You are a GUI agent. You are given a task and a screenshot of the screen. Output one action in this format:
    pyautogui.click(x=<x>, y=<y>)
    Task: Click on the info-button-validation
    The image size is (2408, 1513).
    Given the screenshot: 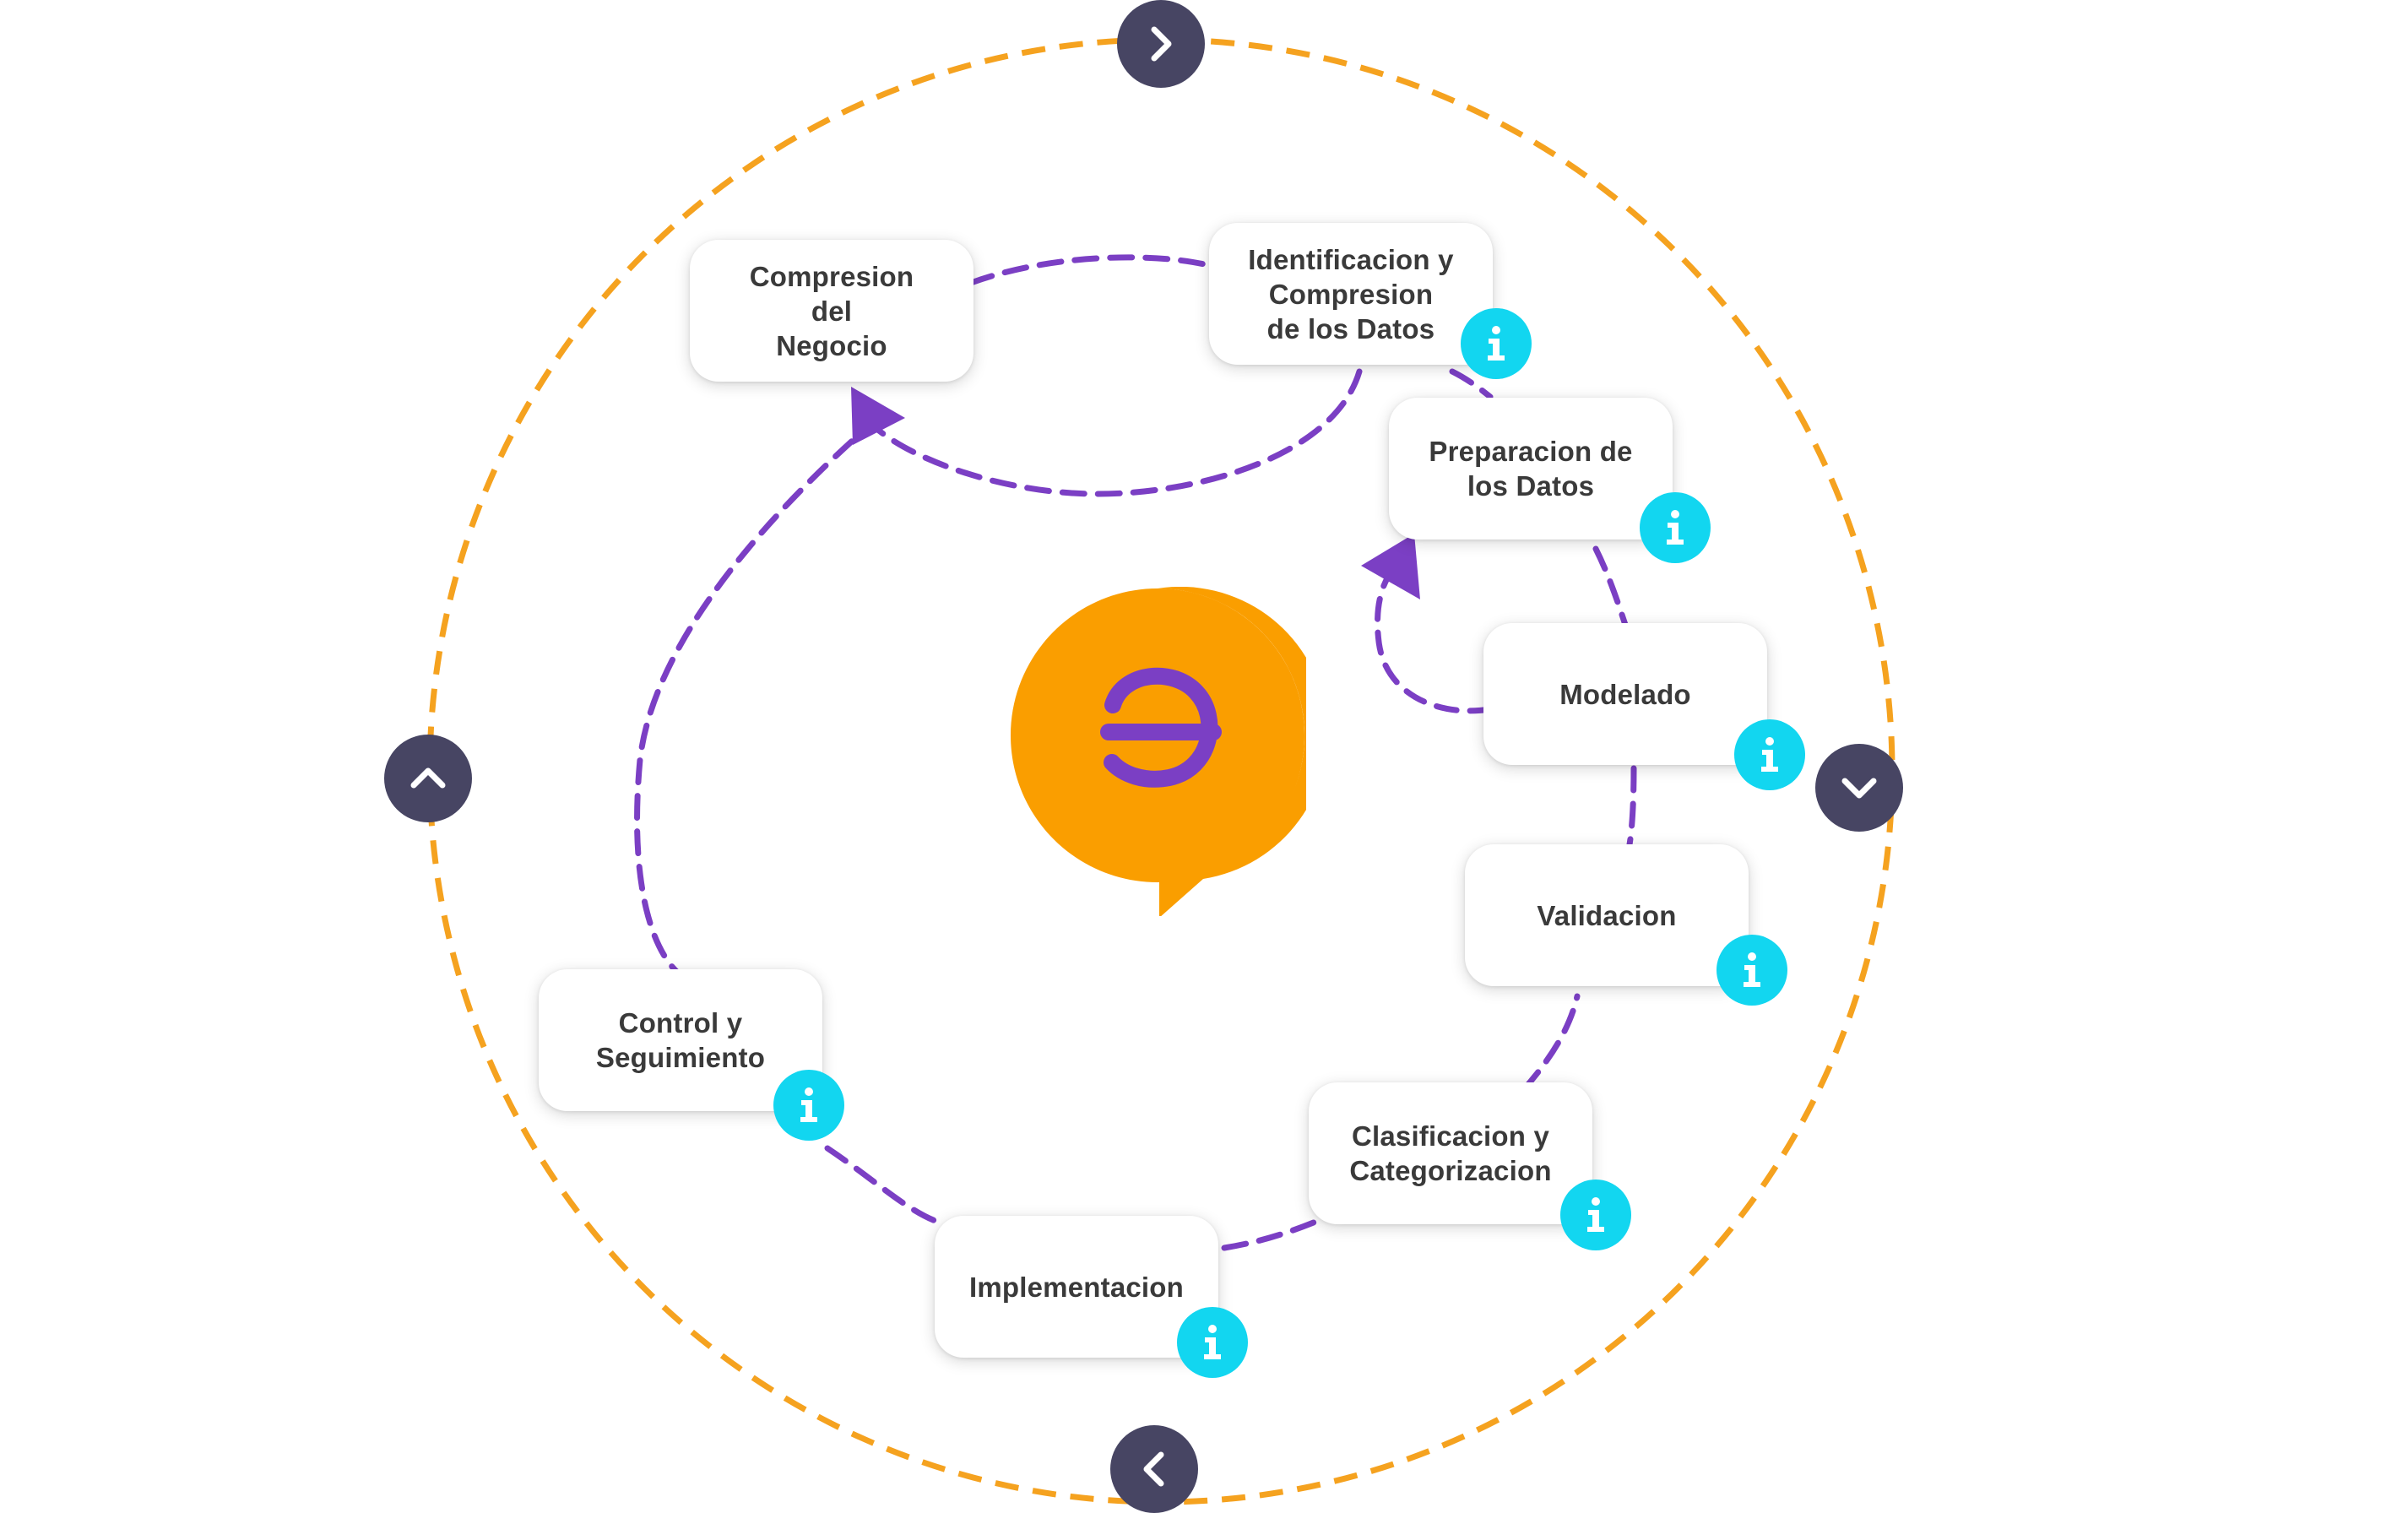 What is the action you would take?
    pyautogui.click(x=1752, y=971)
    